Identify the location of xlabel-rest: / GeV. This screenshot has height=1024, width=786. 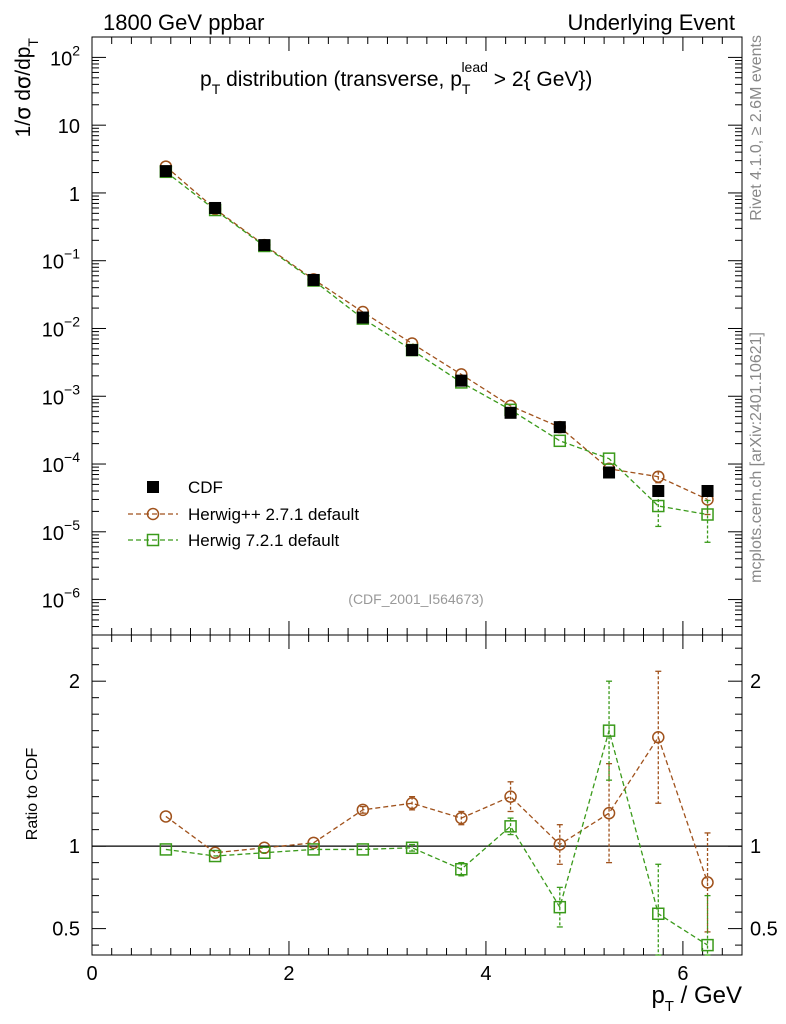
(708, 995).